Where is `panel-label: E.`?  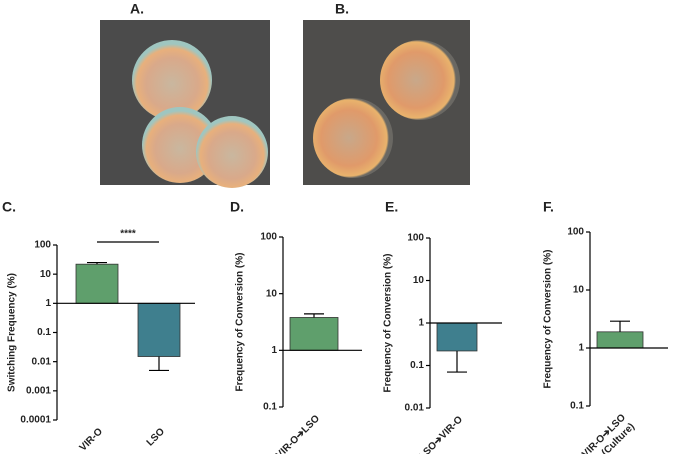
panel-label: E. is located at coordinates (391, 207).